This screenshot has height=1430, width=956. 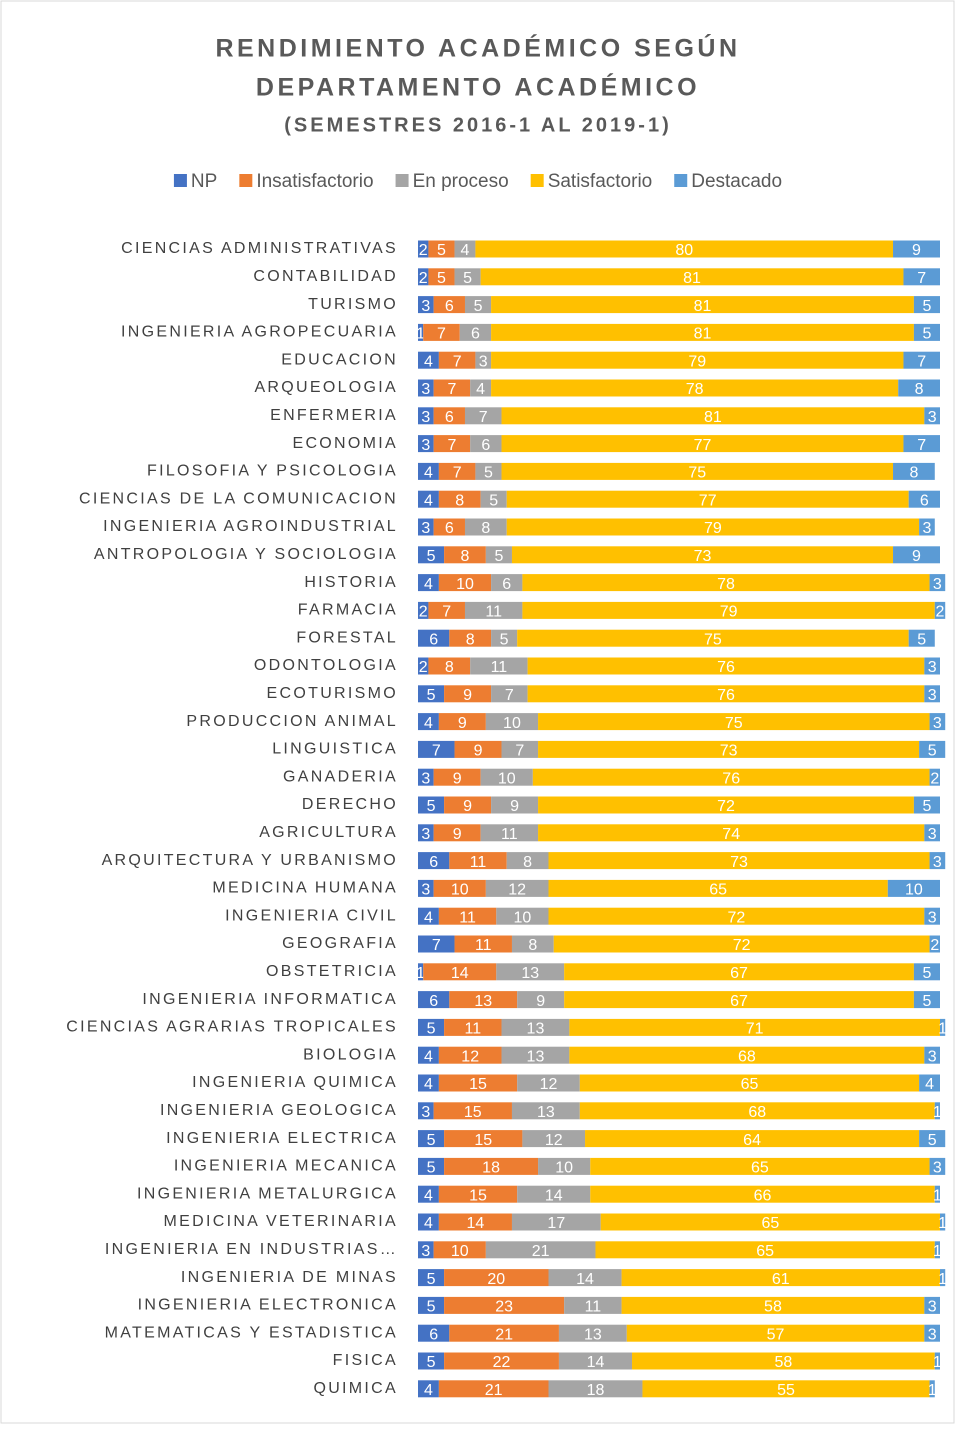 What do you see at coordinates (478, 1084) in the screenshot?
I see `data-label: 15` at bounding box center [478, 1084].